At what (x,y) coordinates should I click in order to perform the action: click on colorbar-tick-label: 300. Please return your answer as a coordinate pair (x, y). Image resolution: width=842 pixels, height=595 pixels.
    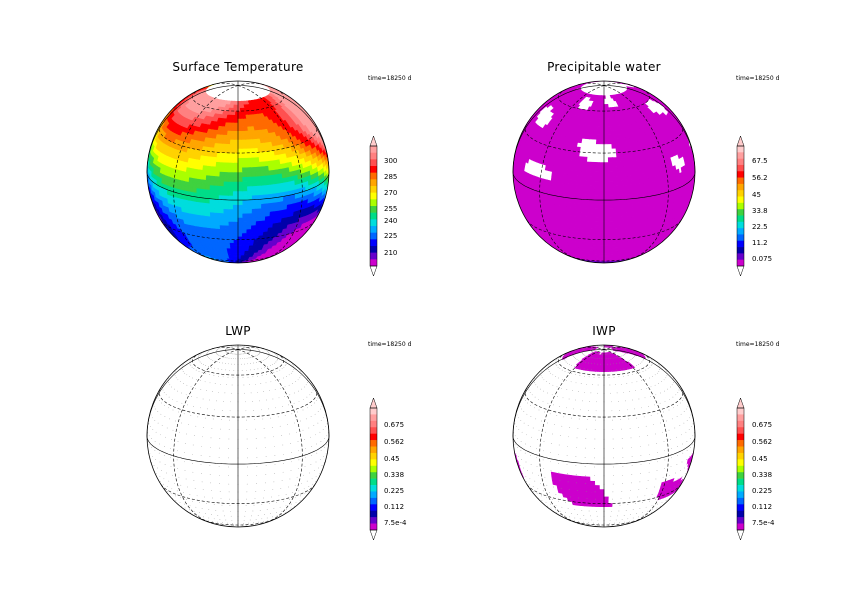
    Looking at the image, I should click on (390, 161).